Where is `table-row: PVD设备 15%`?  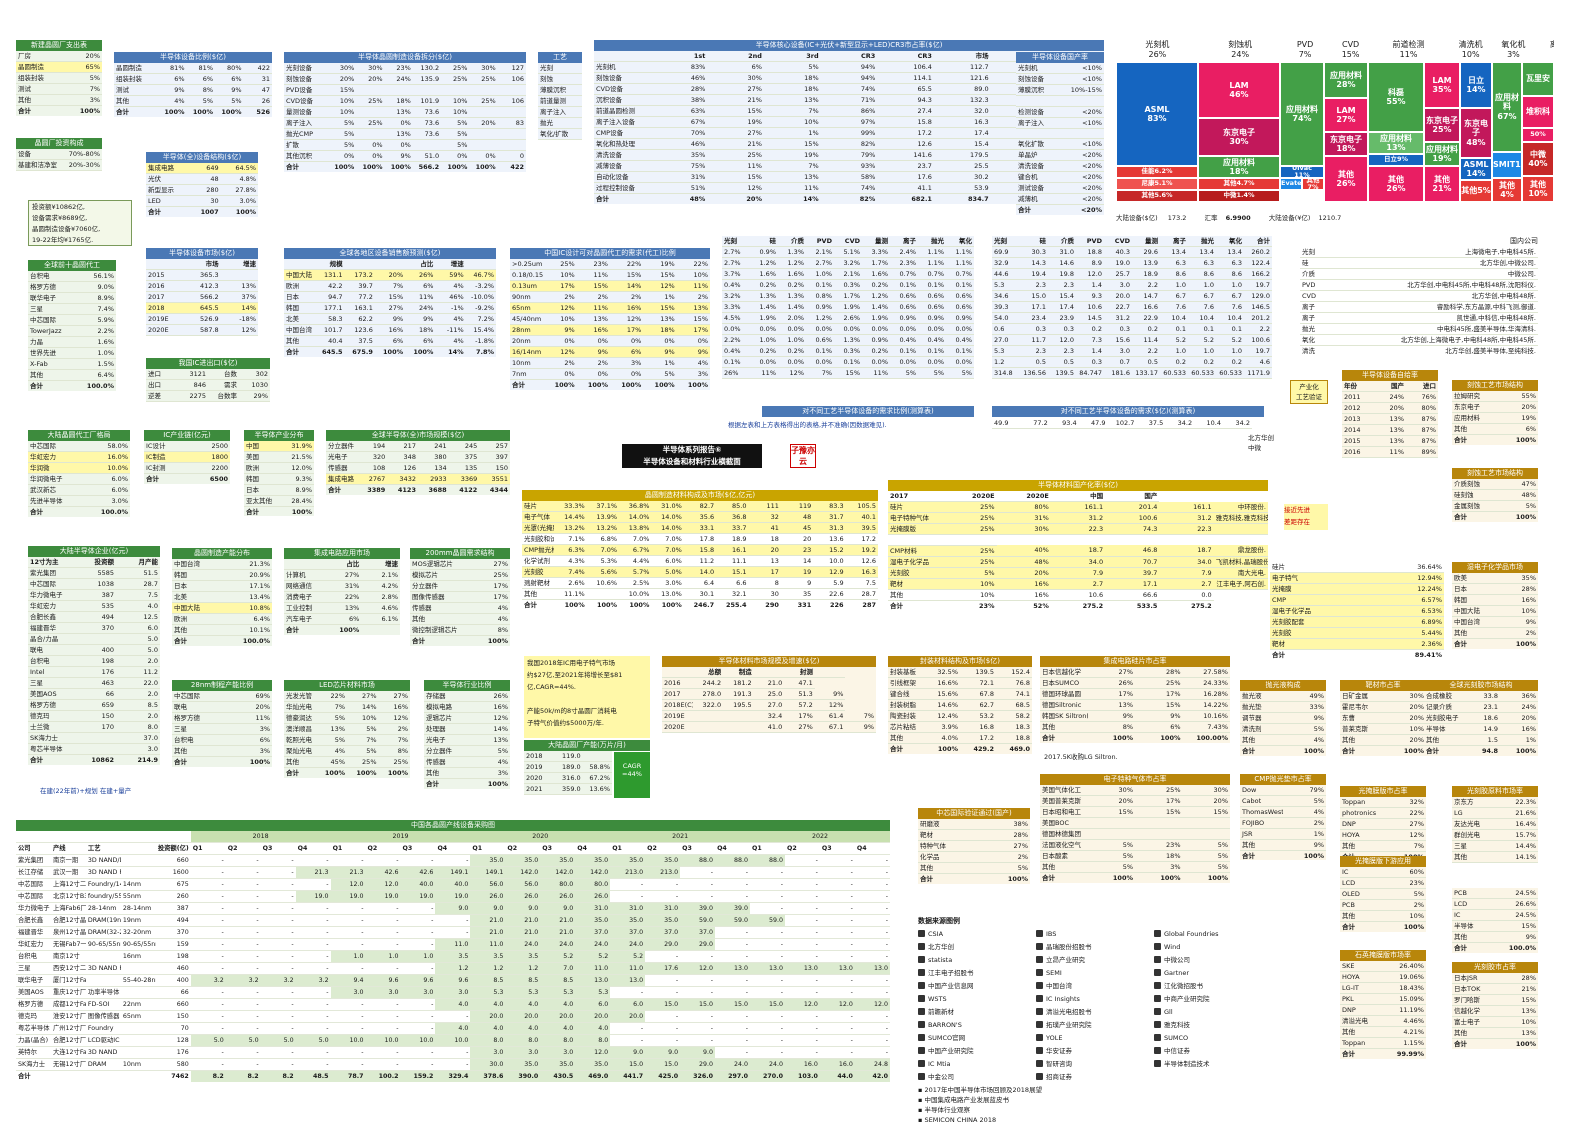 table-row: PVD设备 15% is located at coordinates (405, 90).